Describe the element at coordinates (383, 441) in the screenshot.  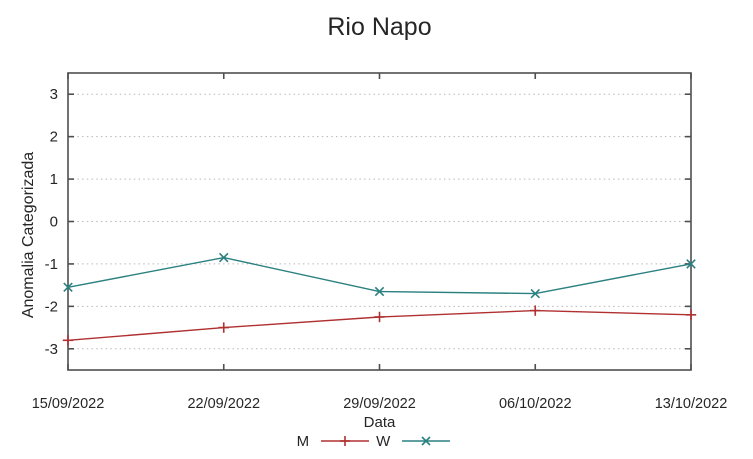
I see `legend-label-W: W` at that location.